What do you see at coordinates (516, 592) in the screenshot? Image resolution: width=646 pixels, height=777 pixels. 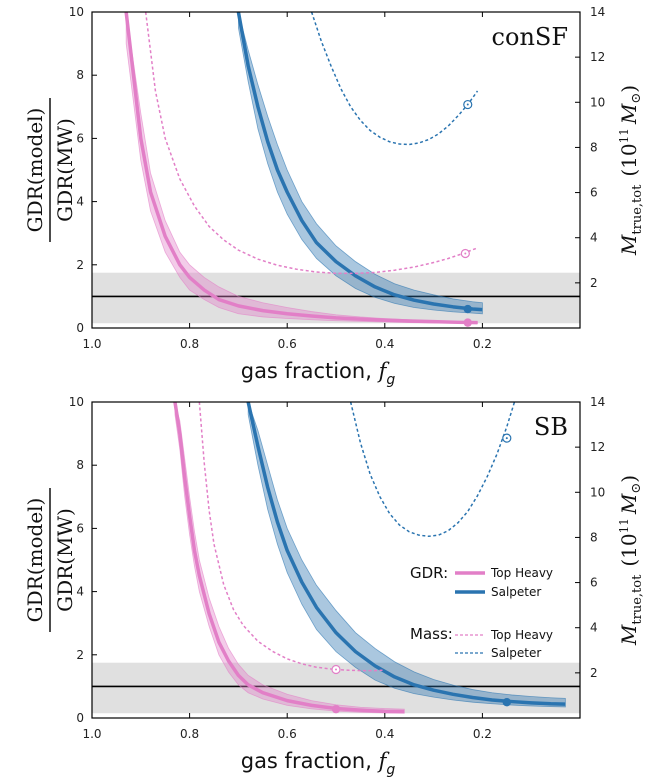 I see `legend-label-gdr-salpeter: Salpeter` at bounding box center [516, 592].